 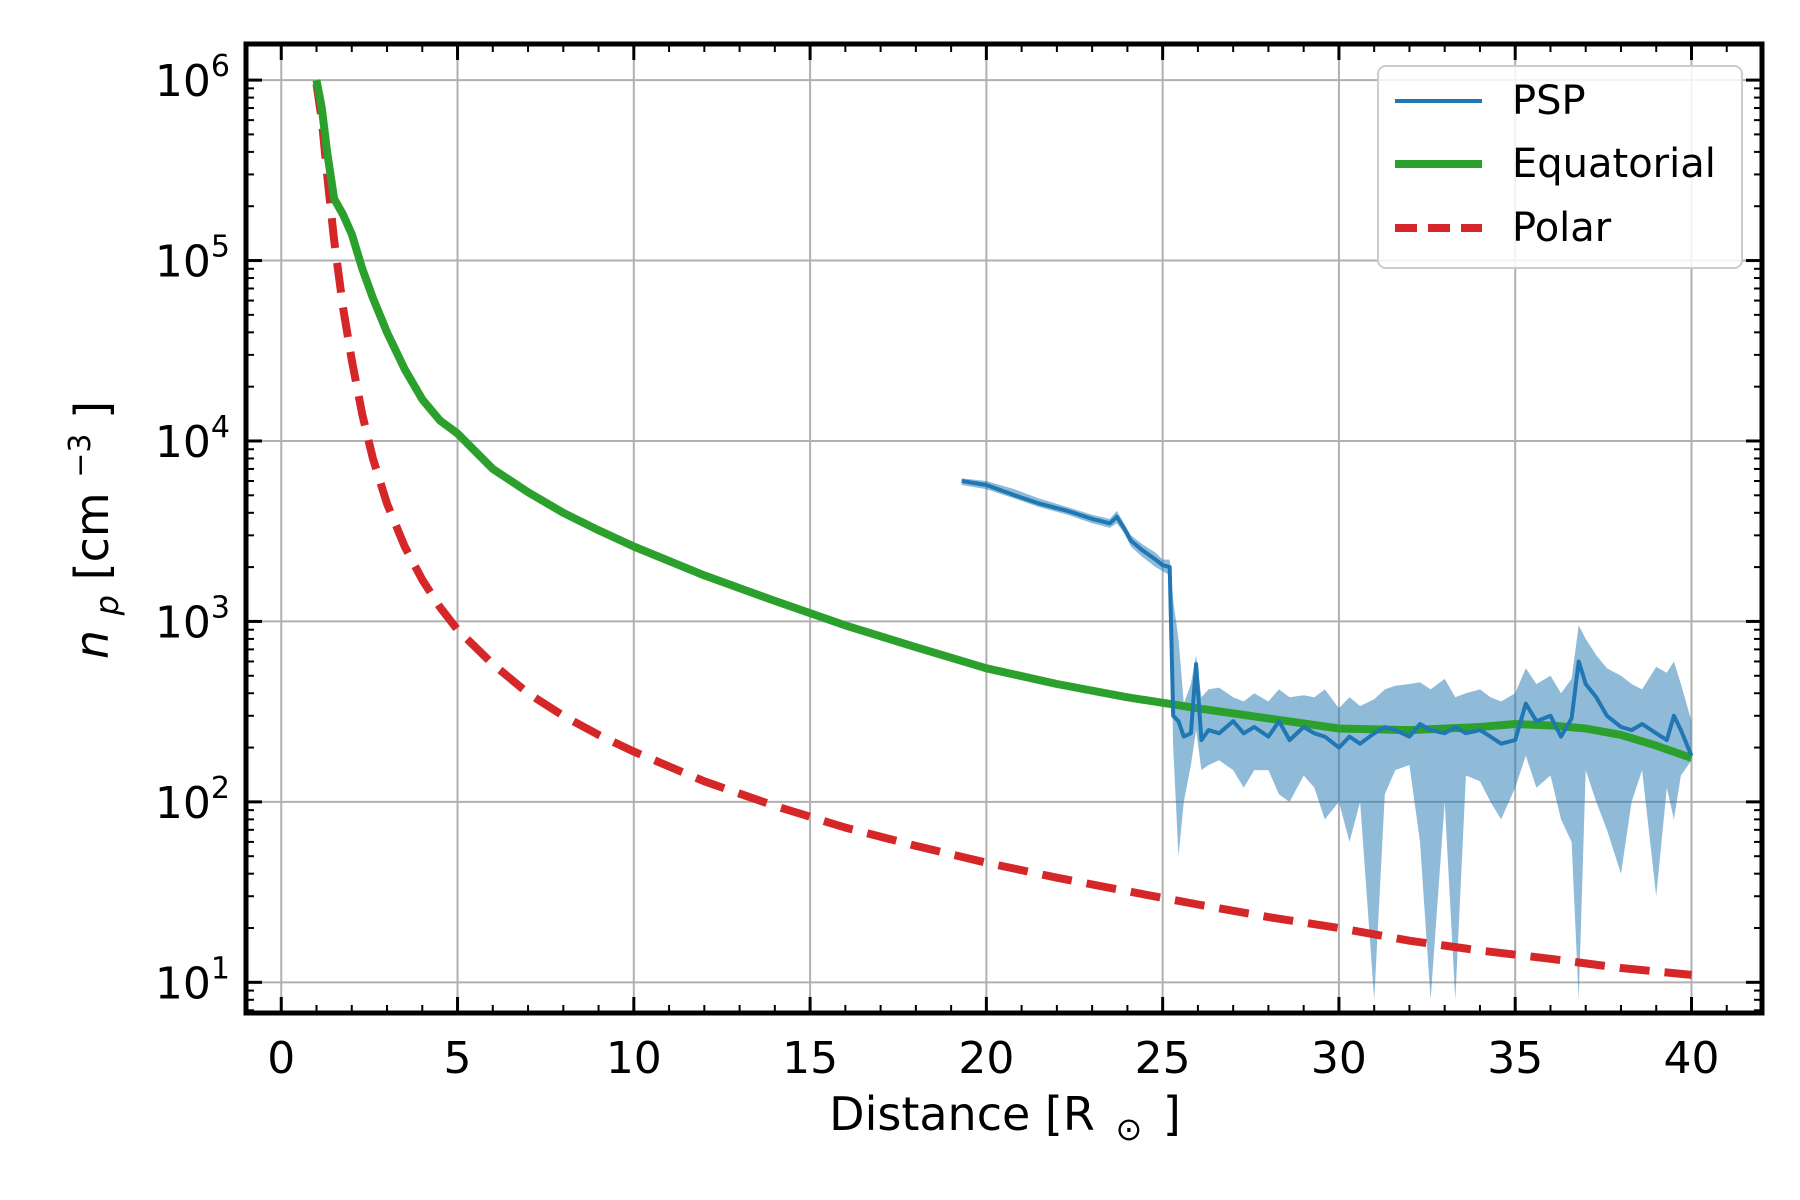 I want to click on x-tick-label: 5, so click(x=458, y=1058).